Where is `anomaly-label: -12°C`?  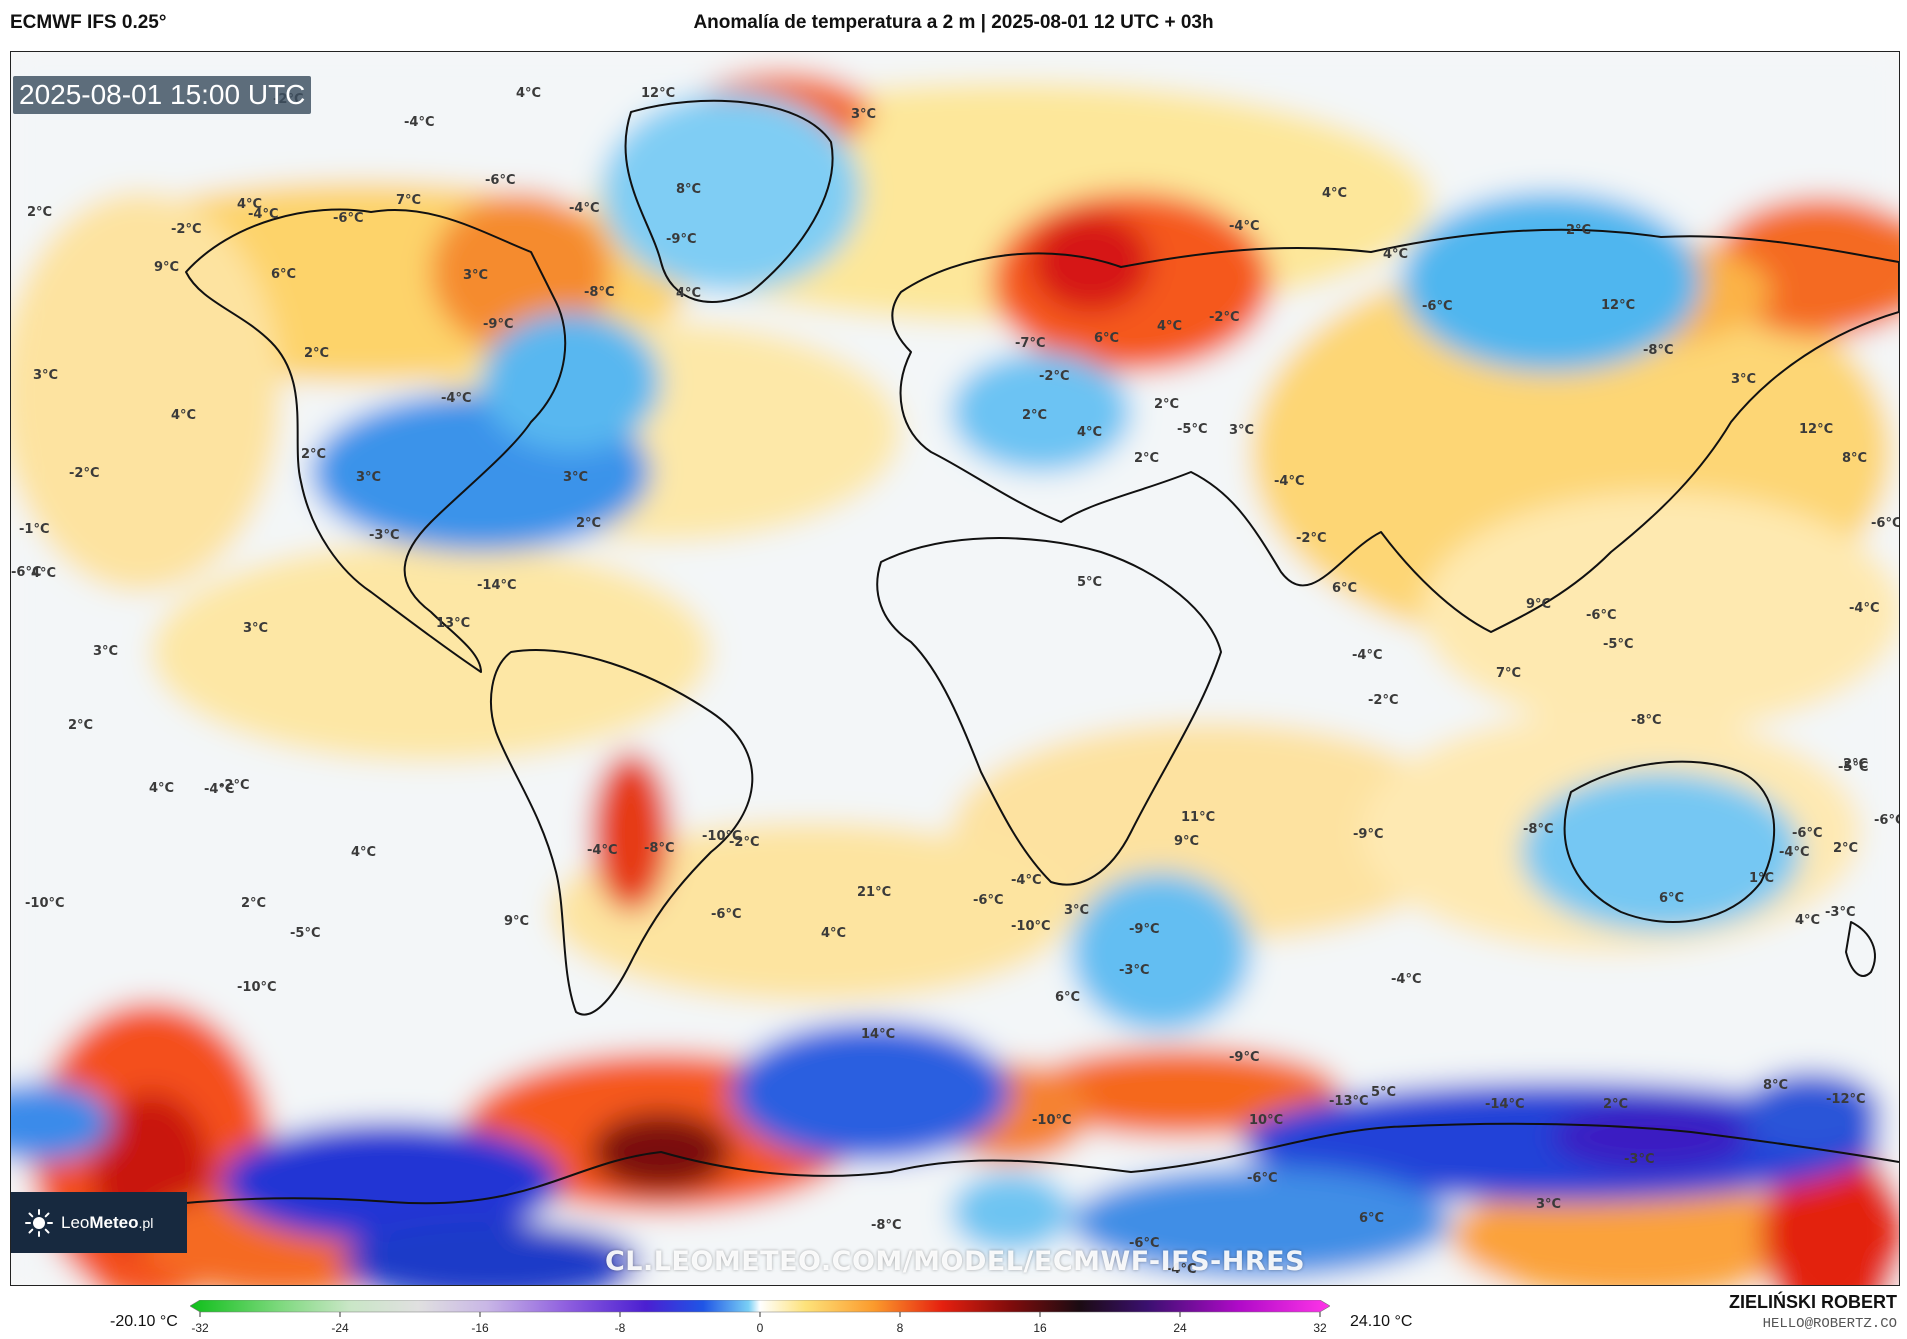 anomaly-label: -12°C is located at coordinates (1846, 1099).